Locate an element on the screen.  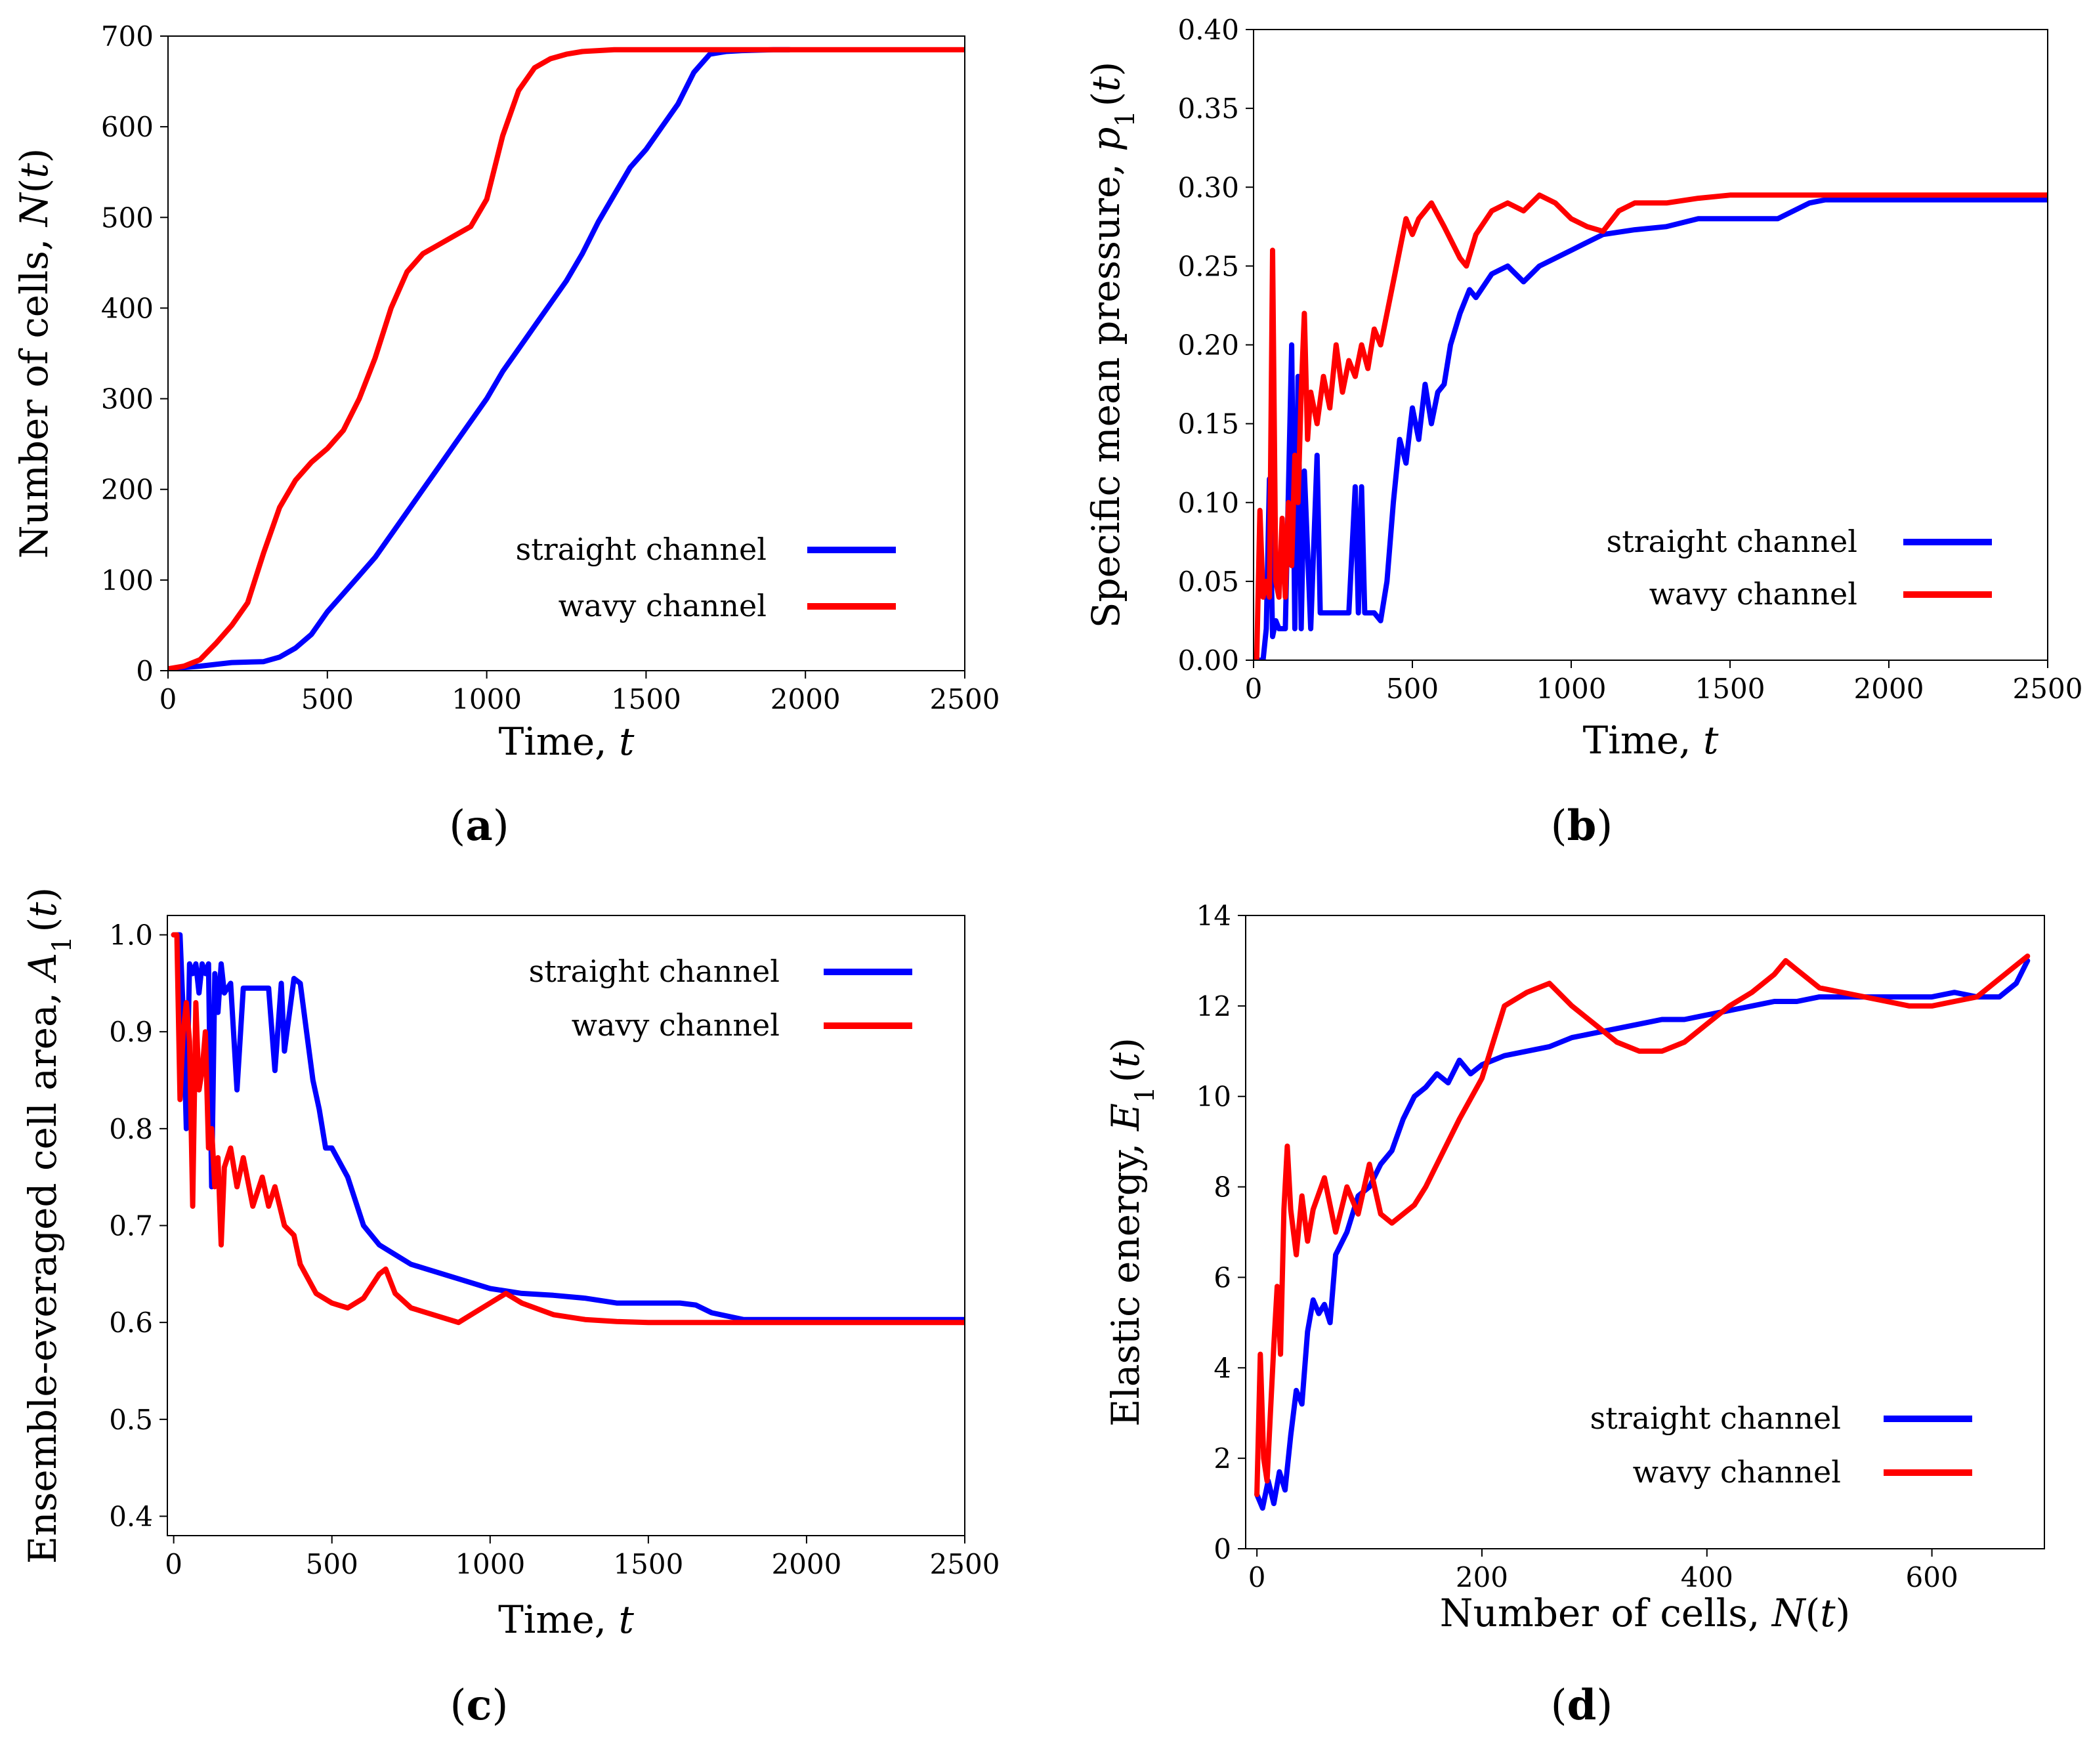
panel-label: (b) is located at coordinates (1582, 825).